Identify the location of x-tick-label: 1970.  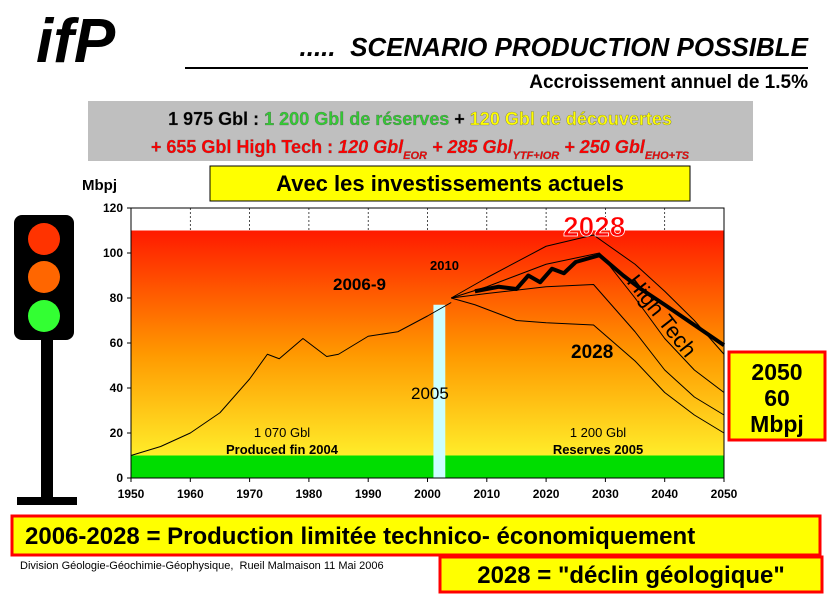
(249, 494).